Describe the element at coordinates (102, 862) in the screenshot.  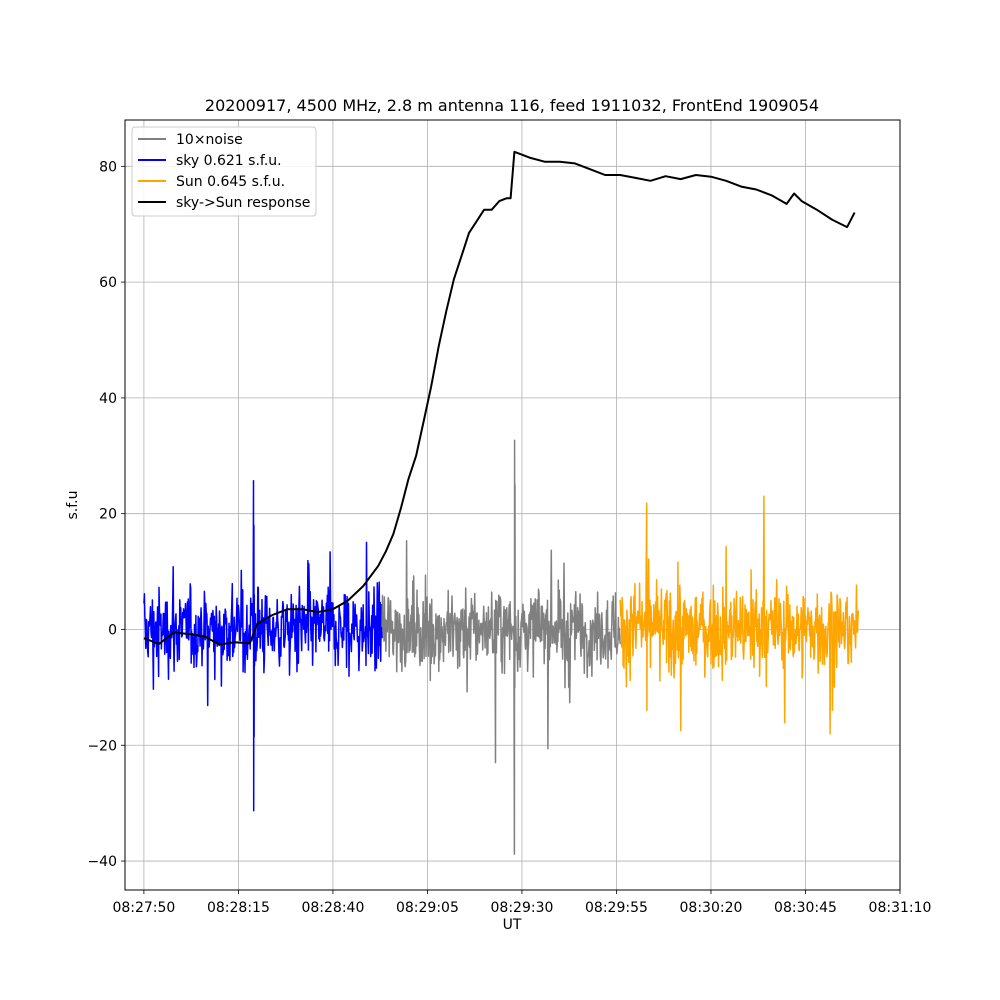
I see `y-tick-label: −40` at that location.